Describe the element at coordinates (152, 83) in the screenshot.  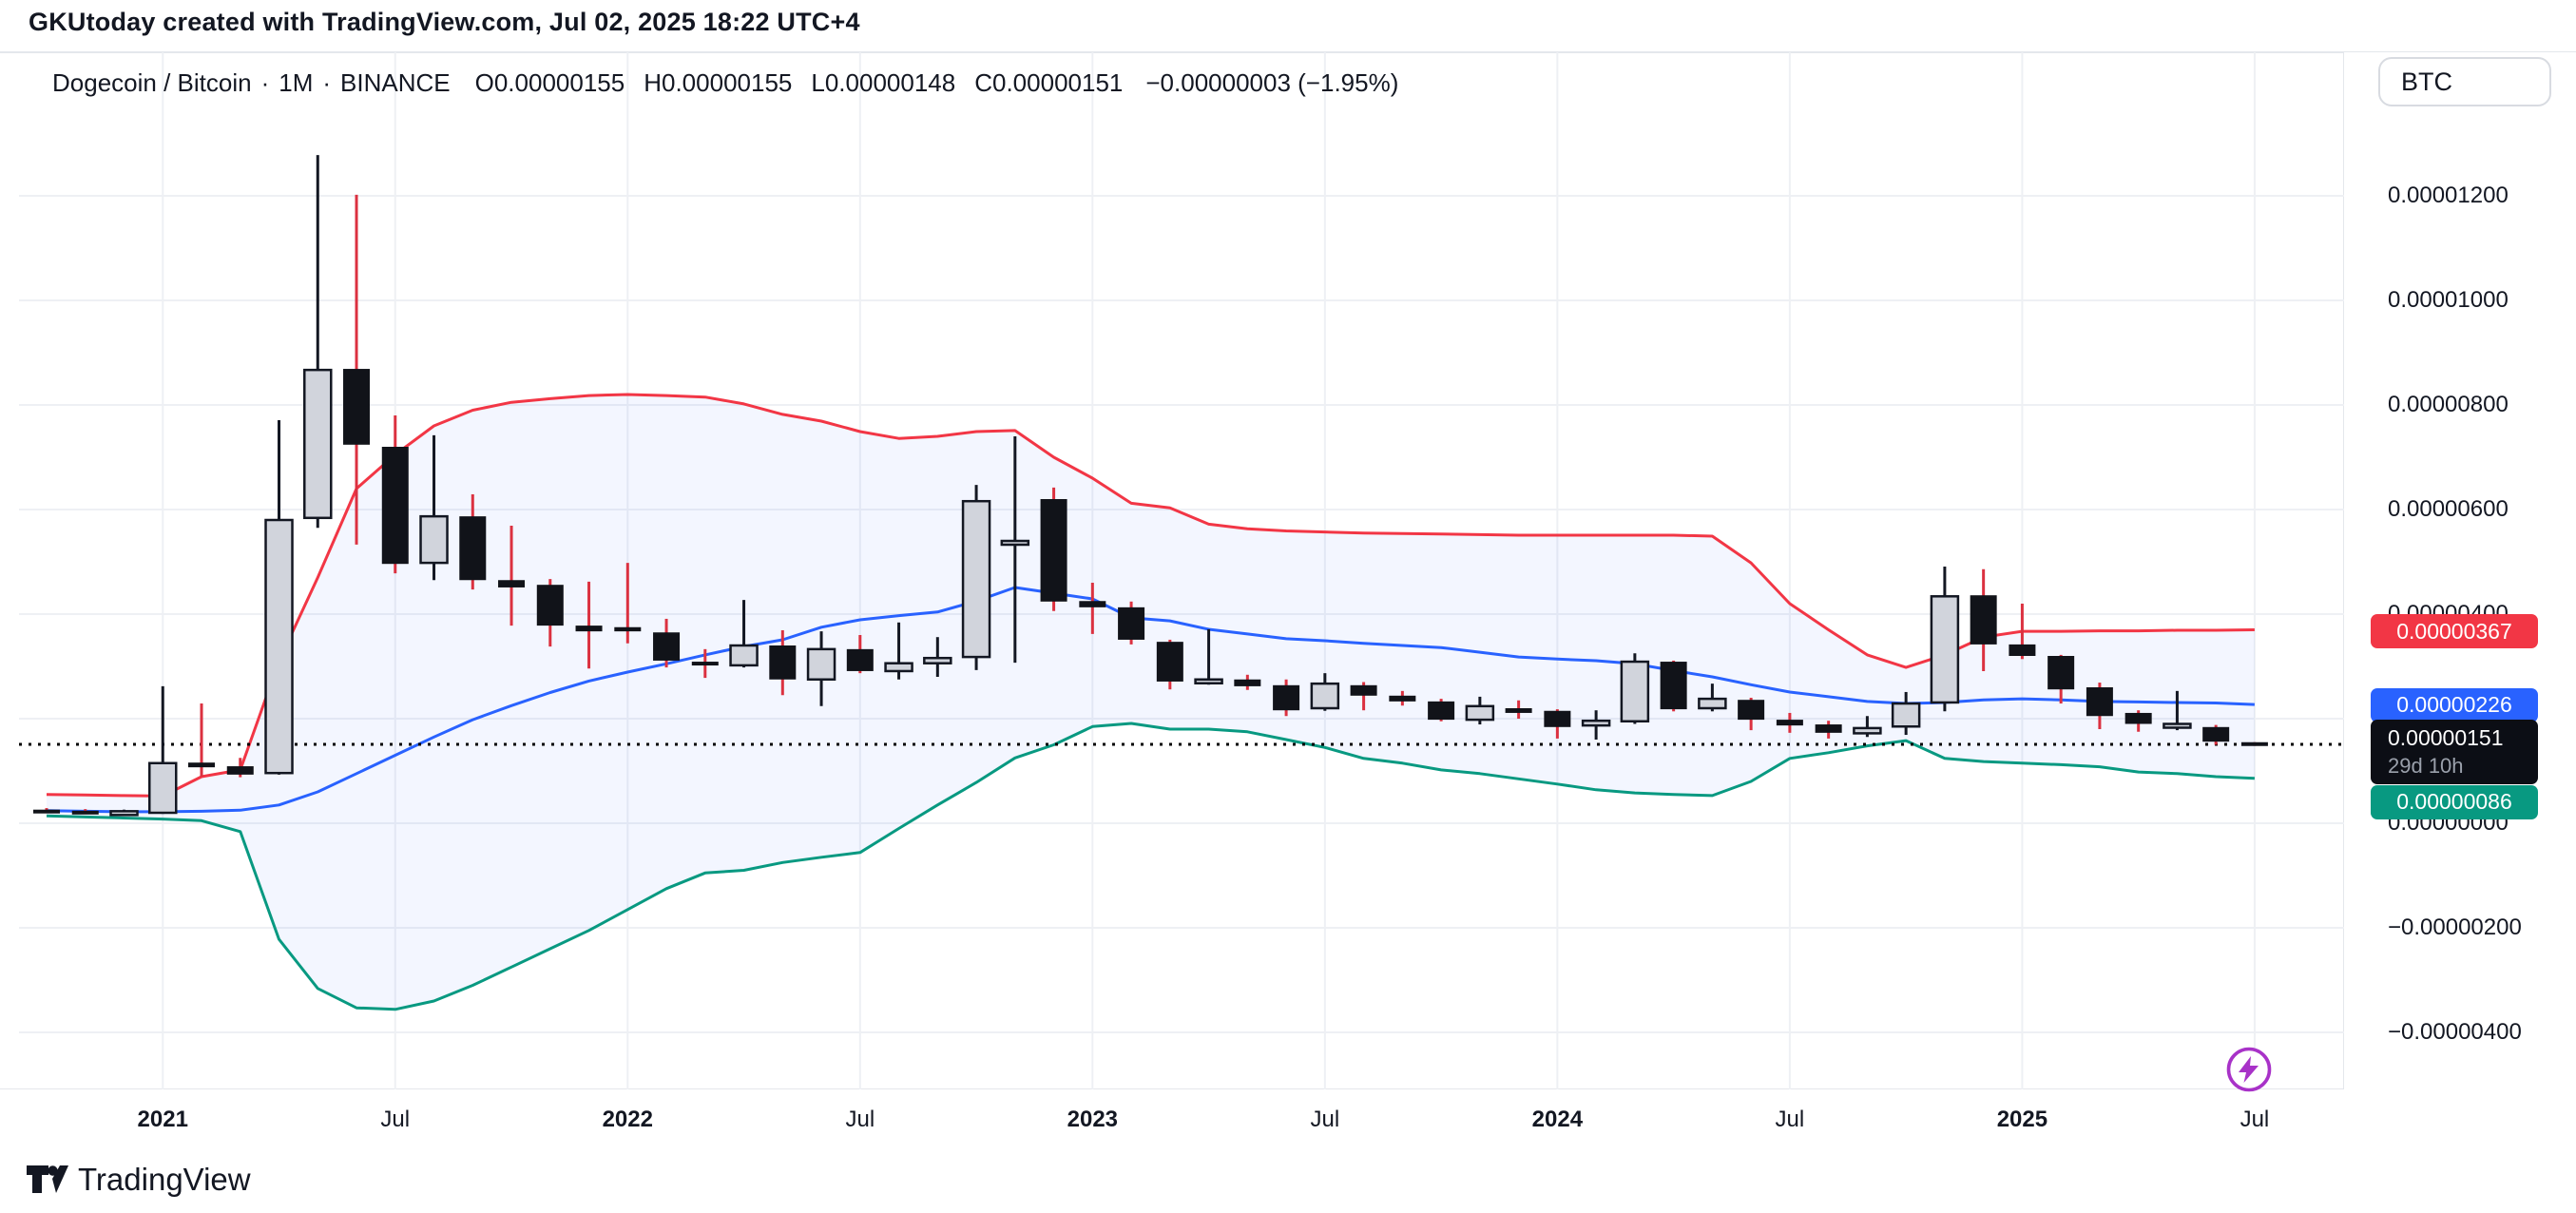
I see `symbol-name: Dogecoin / Bitcoin` at that location.